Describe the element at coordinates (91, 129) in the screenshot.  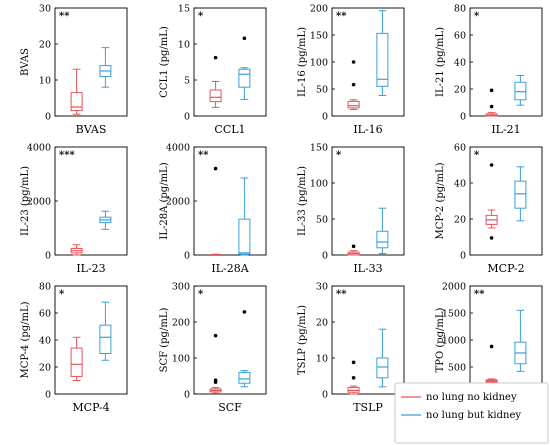
I see `x-axis-label: BVAS` at that location.